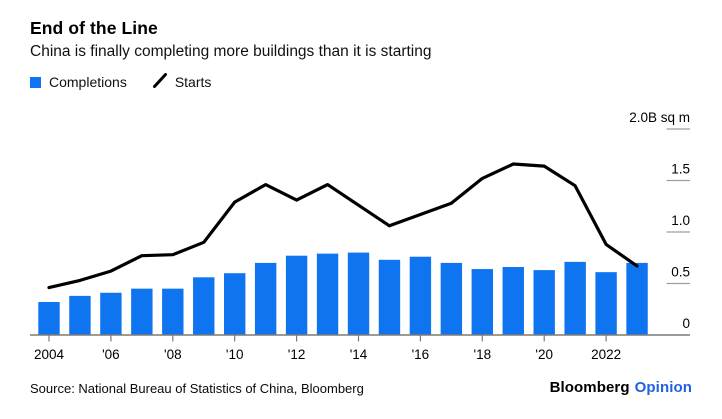 This screenshot has width=722, height=419. Describe the element at coordinates (389, 297) in the screenshot. I see `completions-bar-2015` at that location.